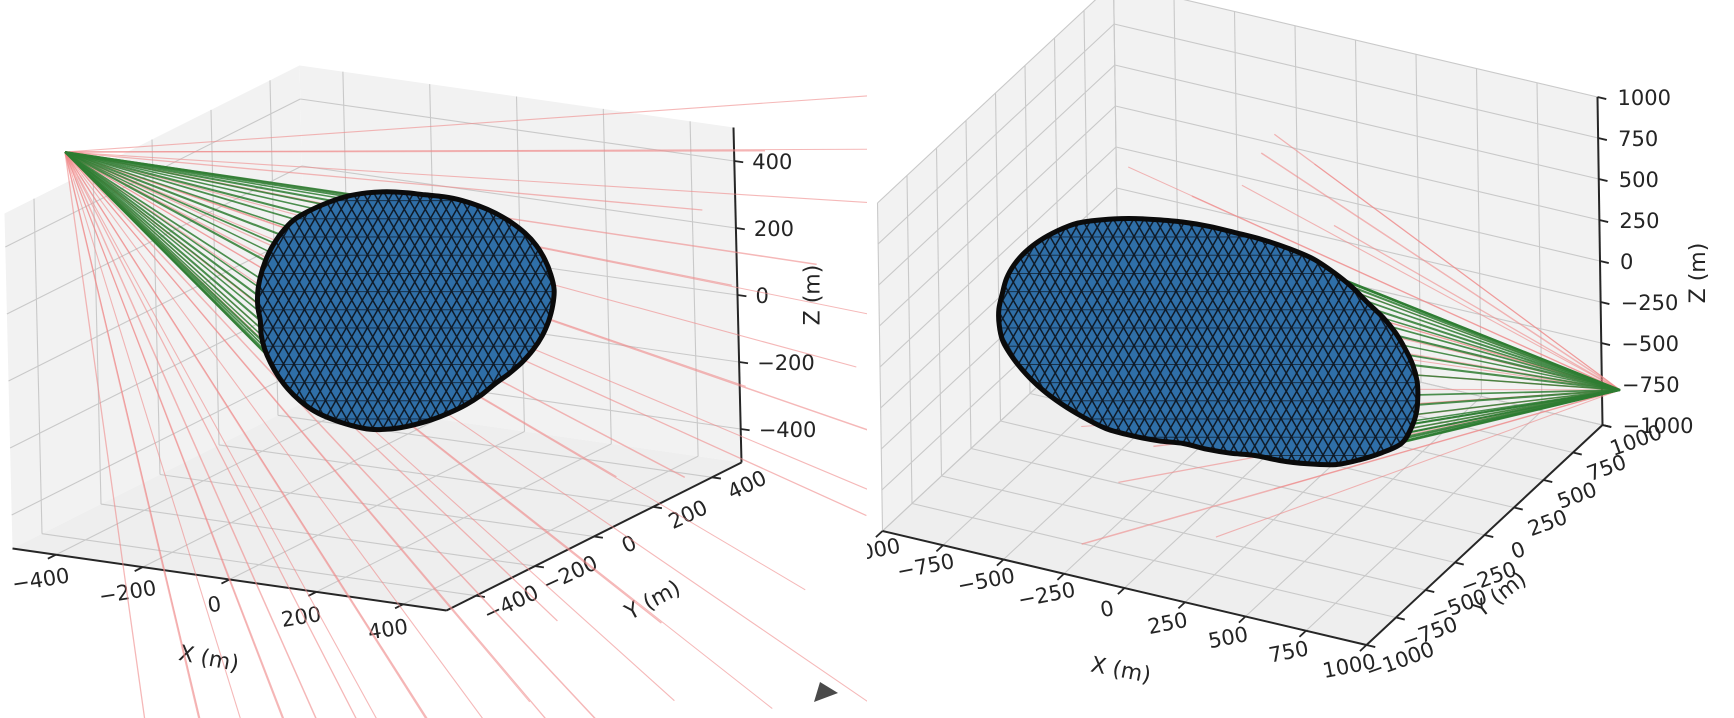 The image size is (1734, 718). I want to click on z-tick-label: 200, so click(774, 229).